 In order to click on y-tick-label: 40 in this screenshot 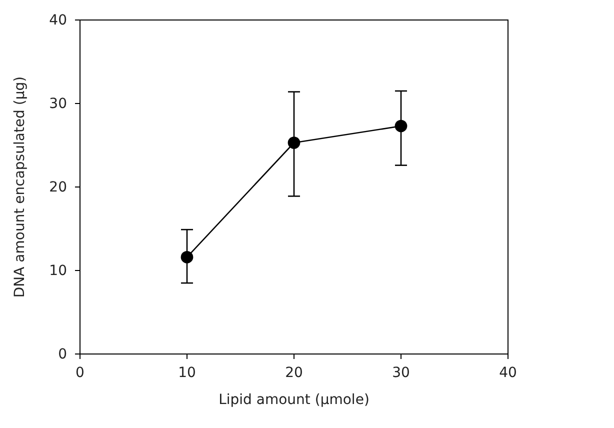, I will do `click(58, 20)`.